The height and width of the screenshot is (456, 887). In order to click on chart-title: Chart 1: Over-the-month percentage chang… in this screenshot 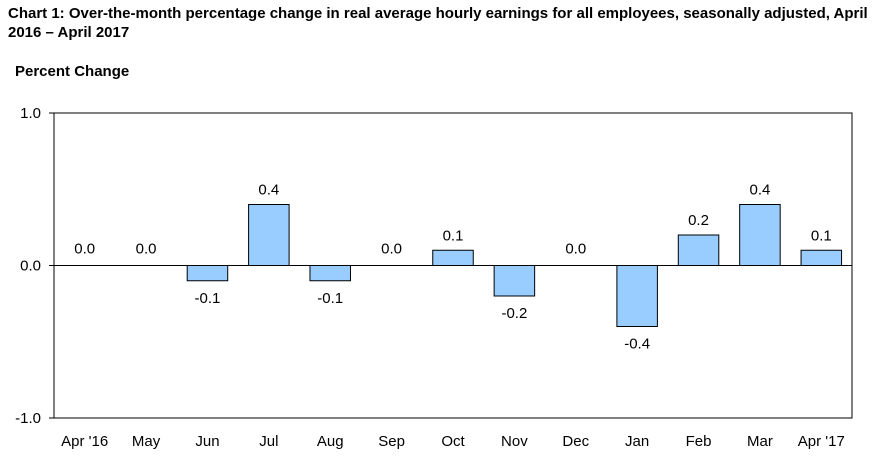, I will do `click(438, 23)`.